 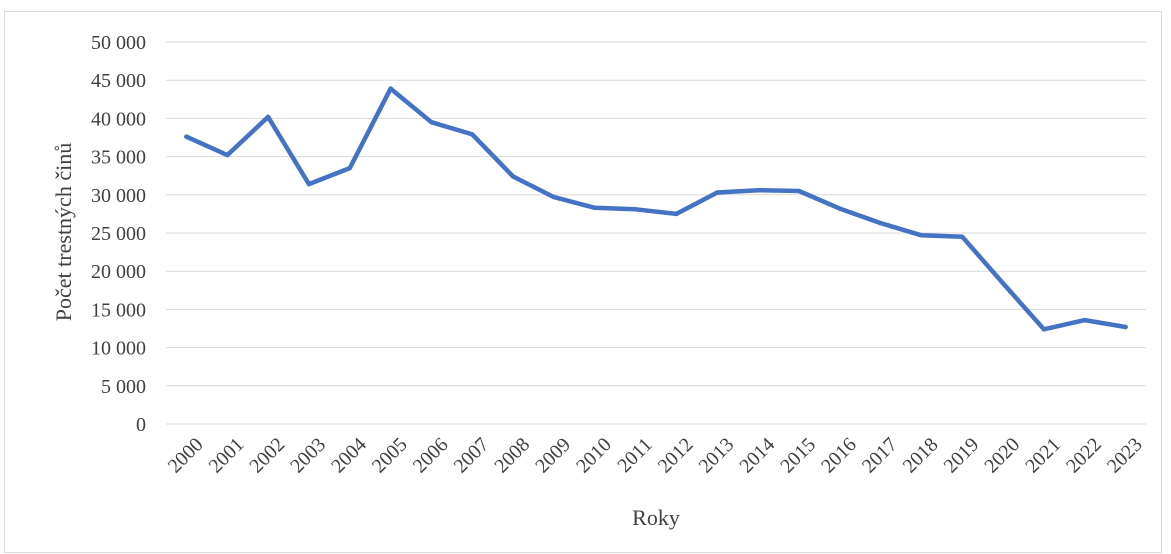 I want to click on y-tick-label: 35 000, so click(x=118, y=158).